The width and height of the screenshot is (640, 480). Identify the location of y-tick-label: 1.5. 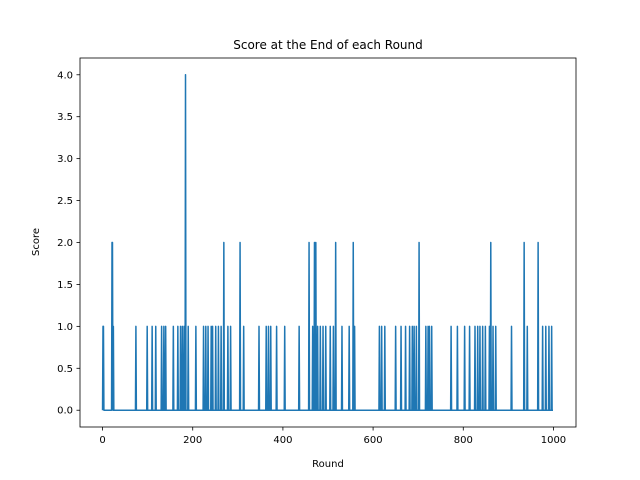
(65, 285).